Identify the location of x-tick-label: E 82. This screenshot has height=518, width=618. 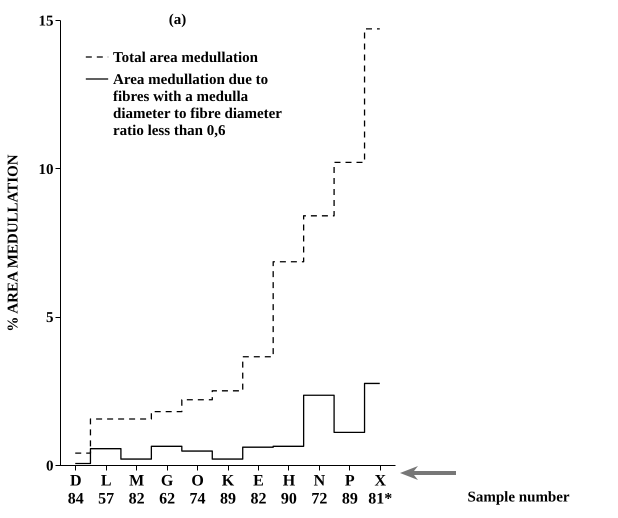
(258, 490).